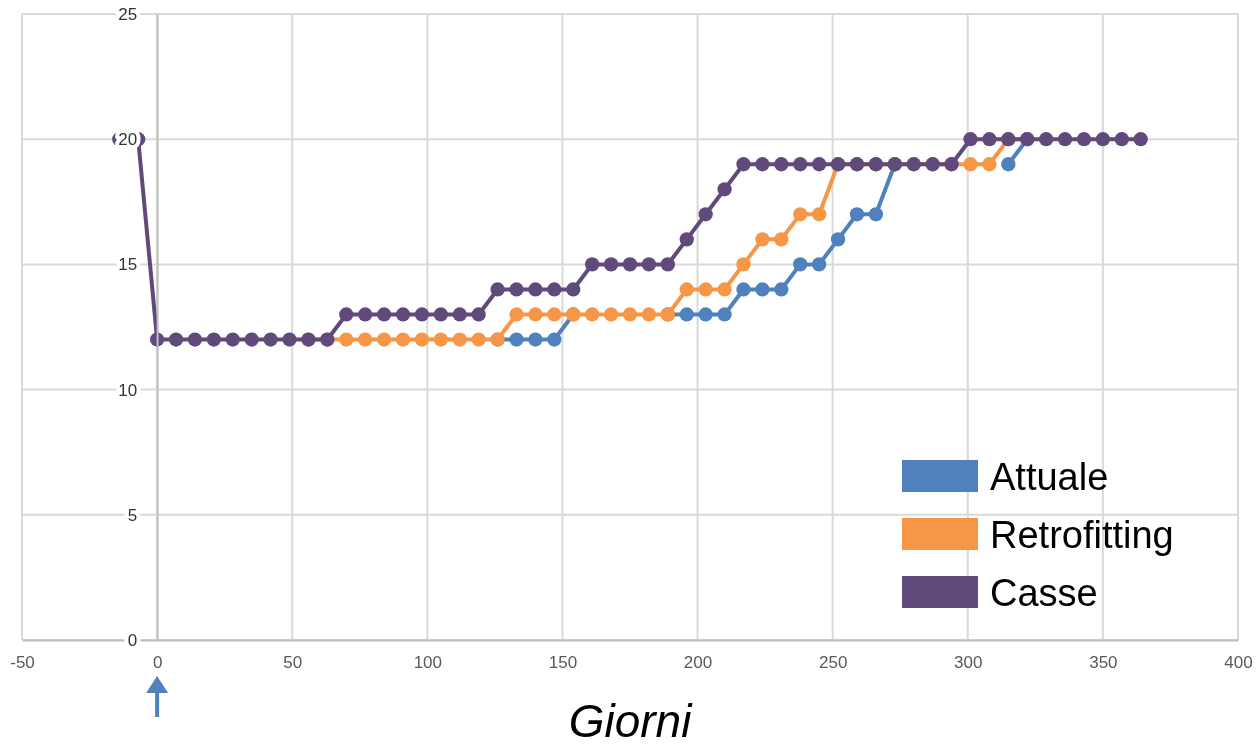 The height and width of the screenshot is (747, 1259). What do you see at coordinates (968, 663) in the screenshot?
I see `x-tick-label: 300` at bounding box center [968, 663].